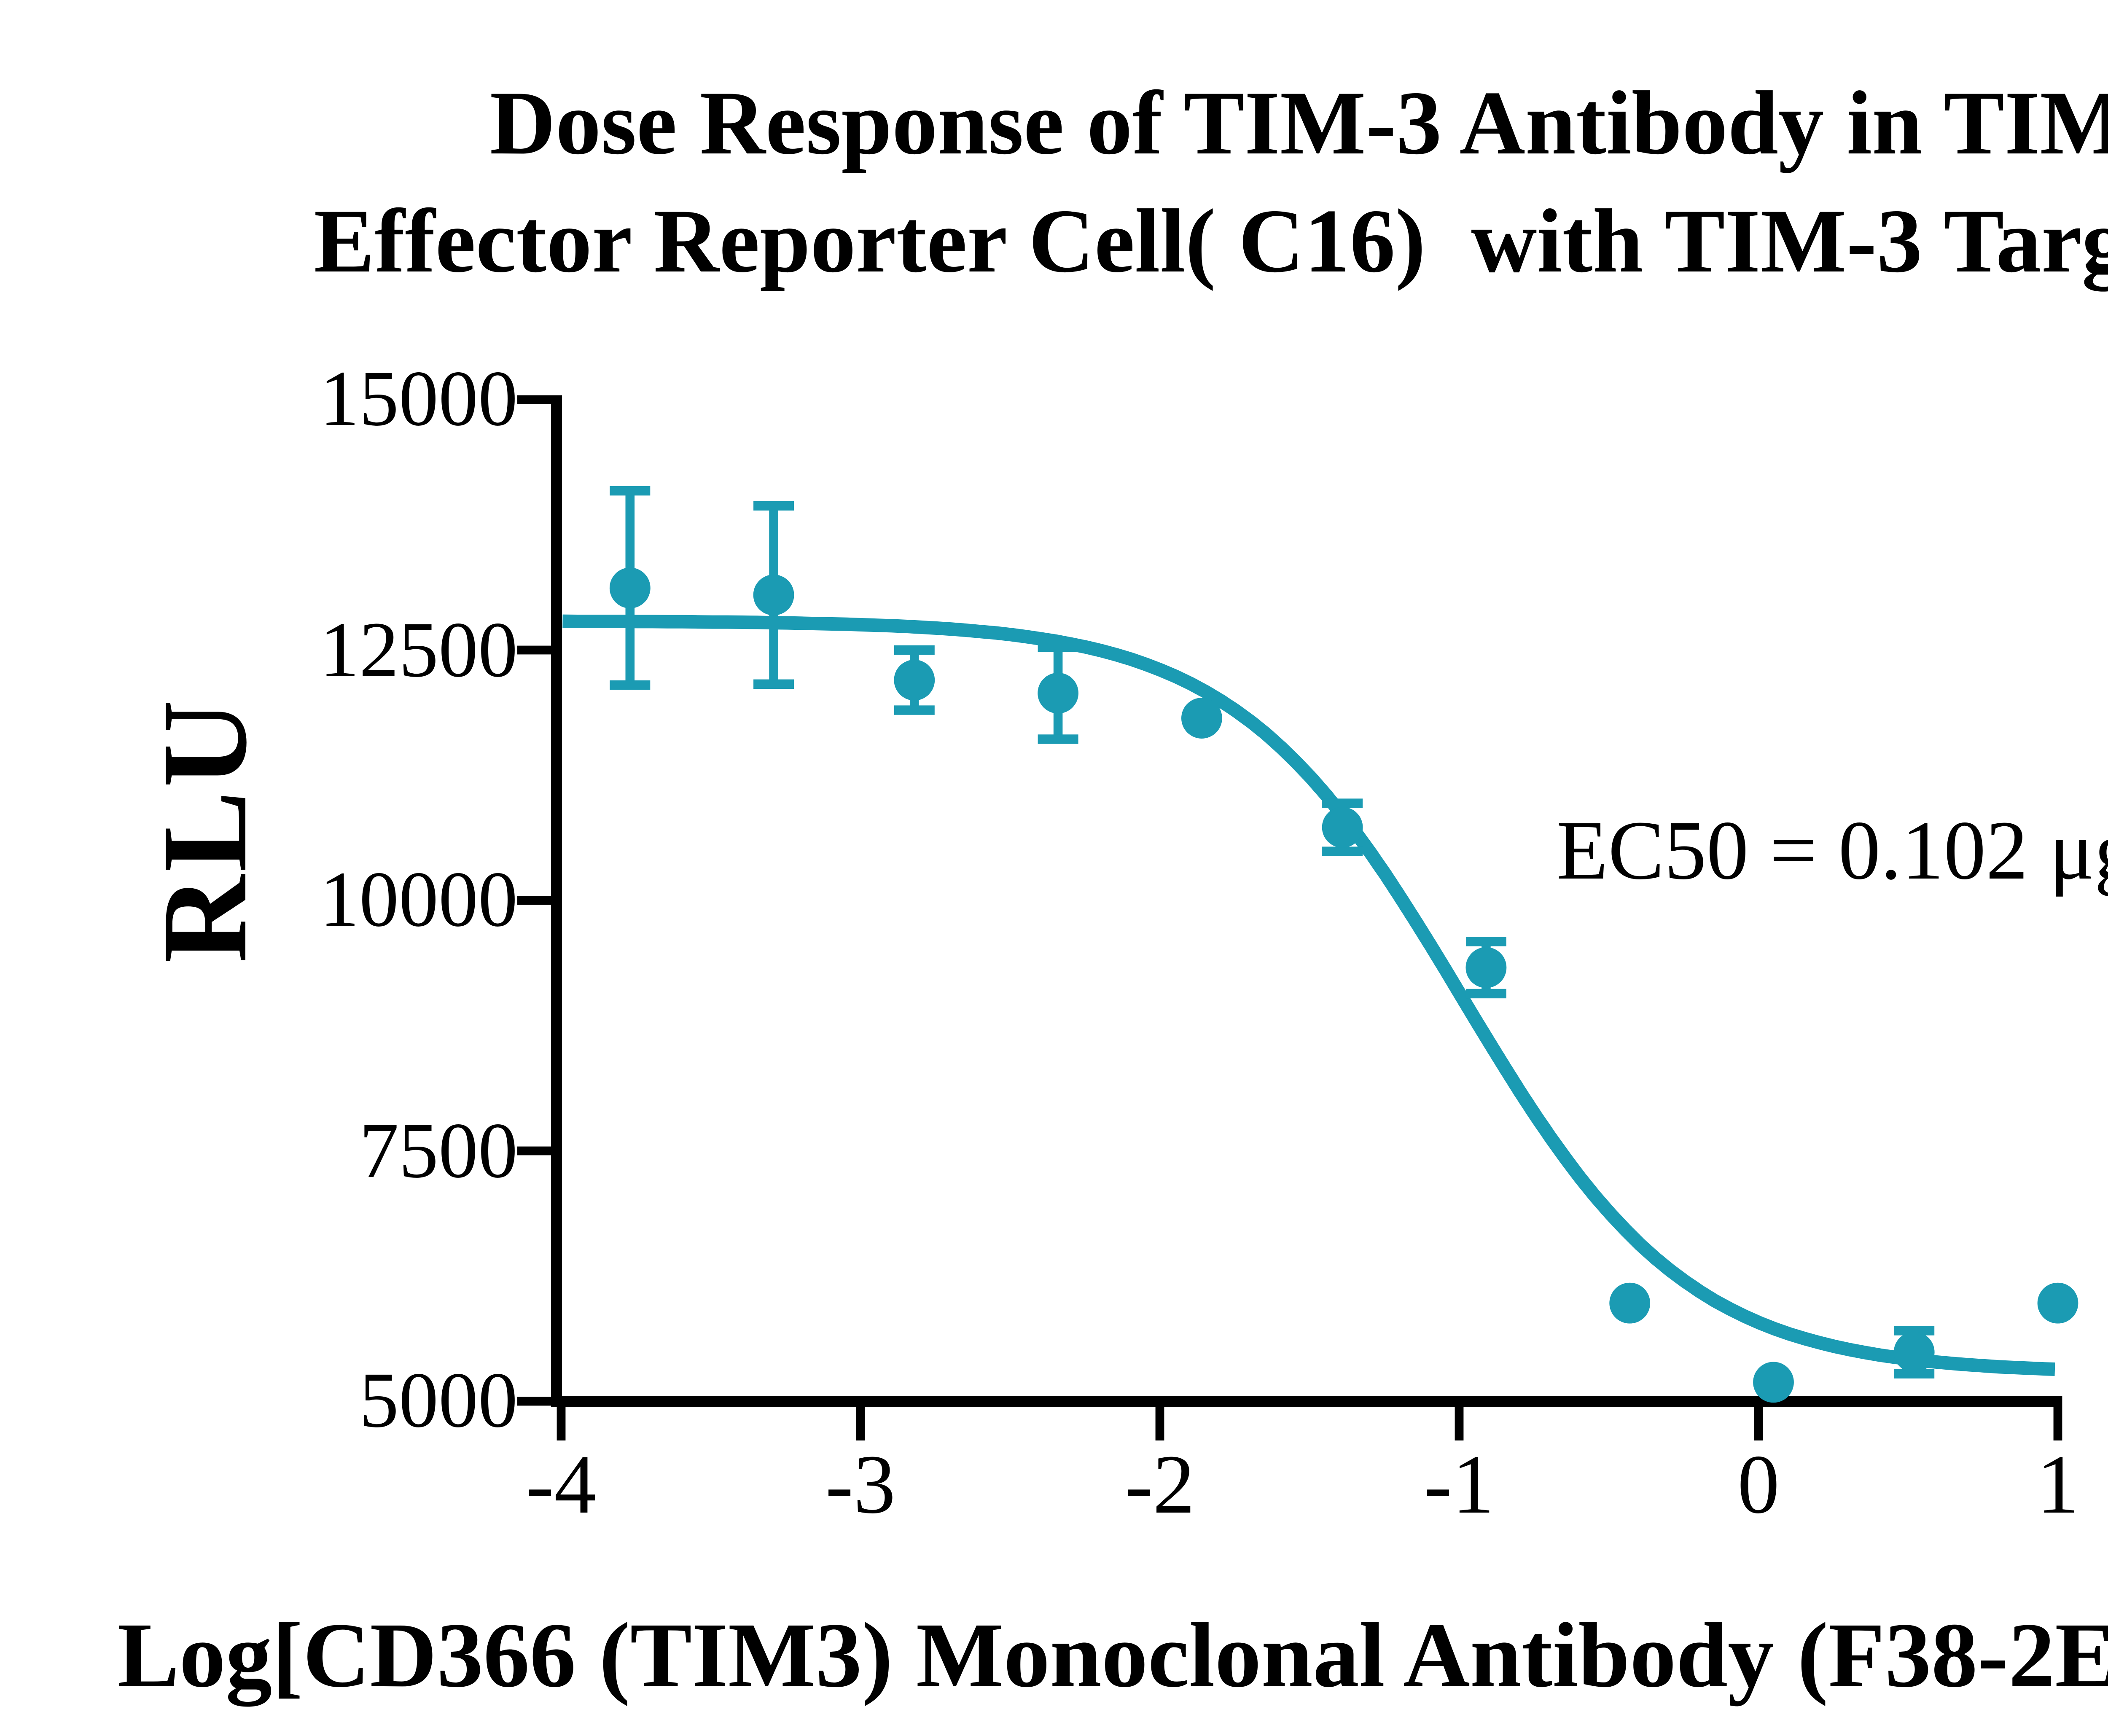 Image resolution: width=2108 pixels, height=1736 pixels. Describe the element at coordinates (1758, 1484) in the screenshot. I see `x-tick-label: 0` at that location.